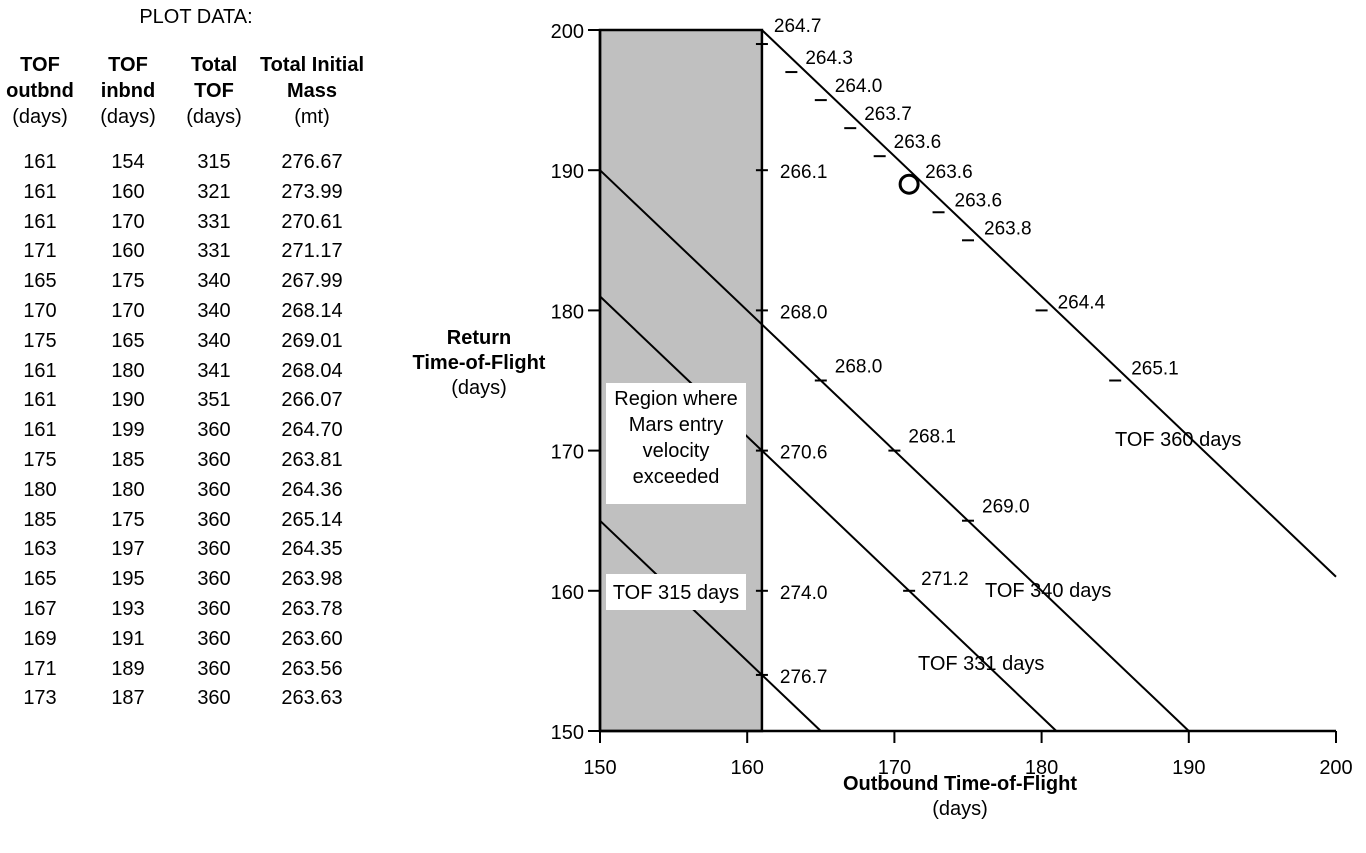 Image resolution: width=1366 pixels, height=853 pixels. What do you see at coordinates (599, 768) in the screenshot?
I see `x-tick-label: 150` at bounding box center [599, 768].